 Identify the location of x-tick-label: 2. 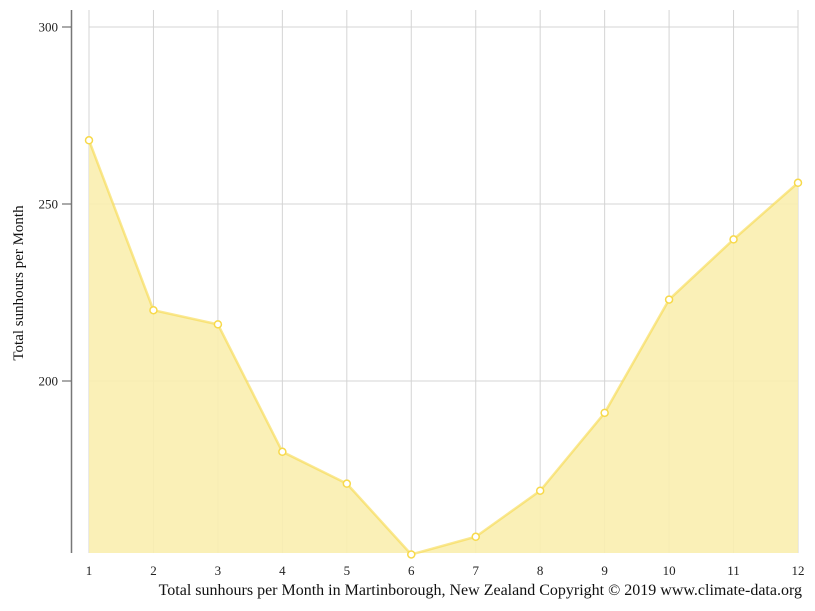
(153, 570).